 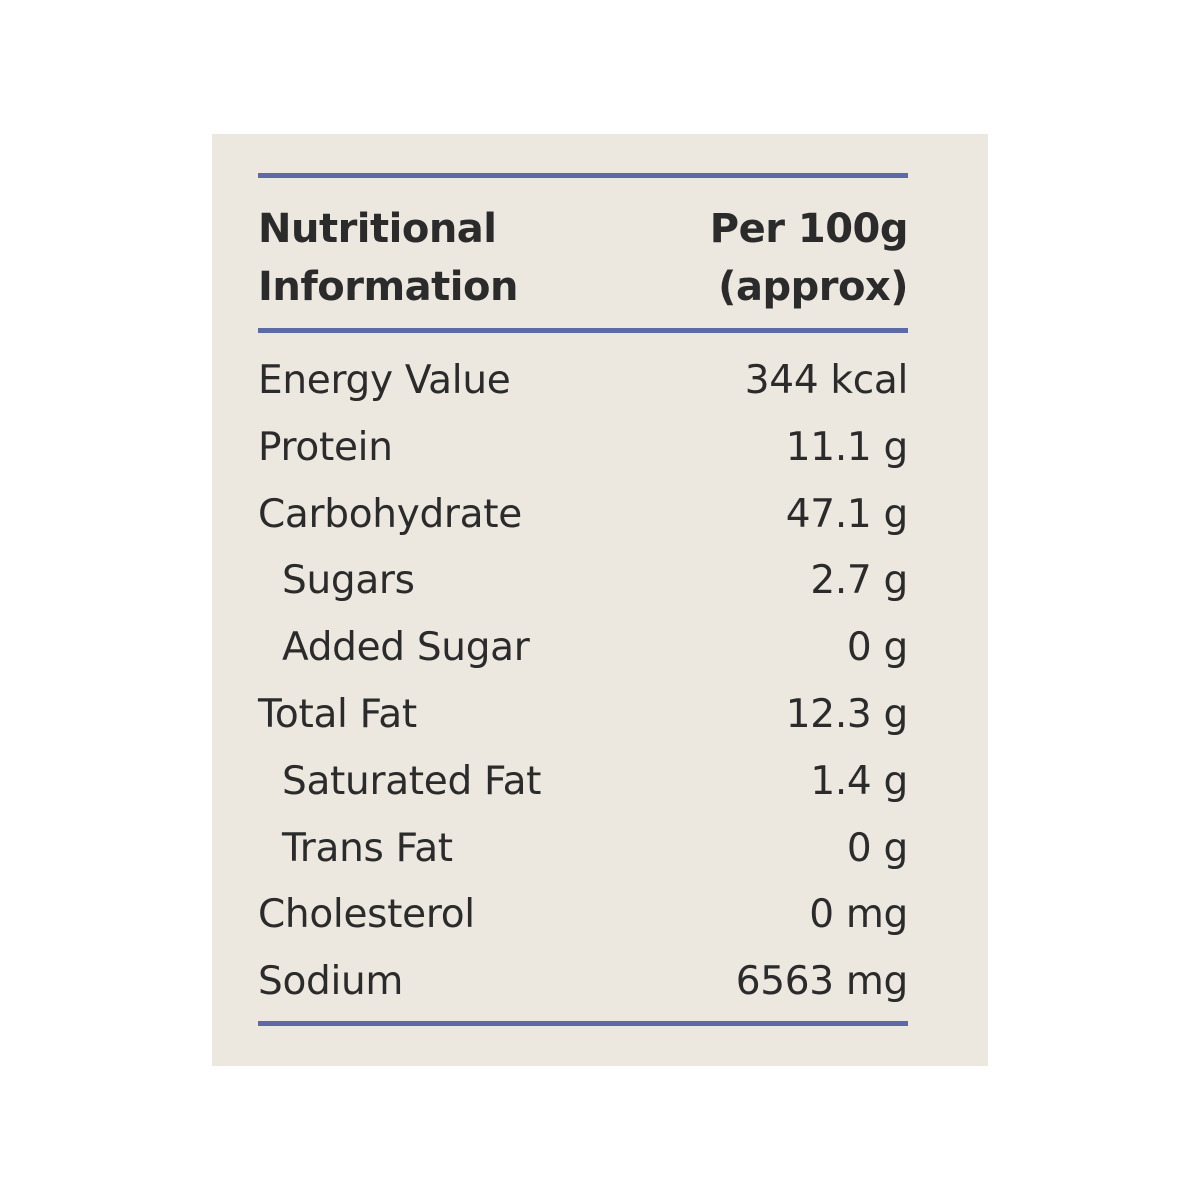 I want to click on table-row: Cholesterol 0 mg, so click(x=583, y=915).